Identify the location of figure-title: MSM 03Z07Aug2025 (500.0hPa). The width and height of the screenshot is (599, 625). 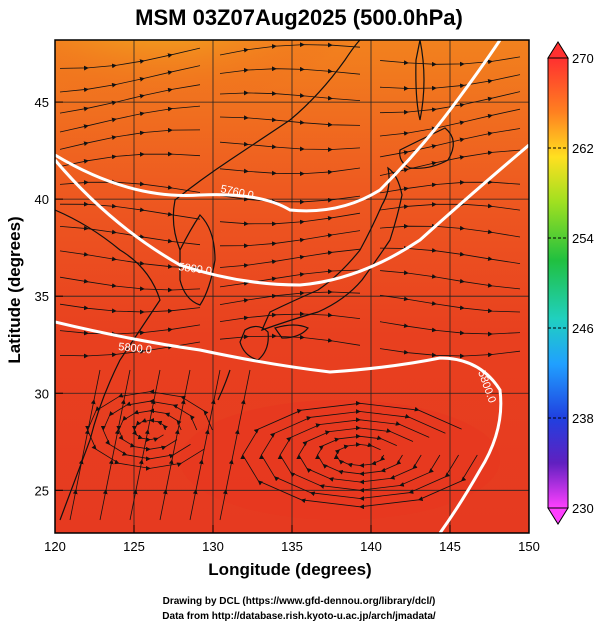
(299, 17).